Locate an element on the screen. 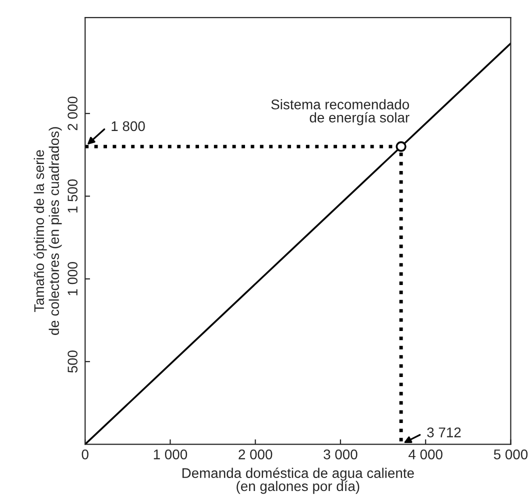  y-tick-label: 2 000 is located at coordinates (73, 113).